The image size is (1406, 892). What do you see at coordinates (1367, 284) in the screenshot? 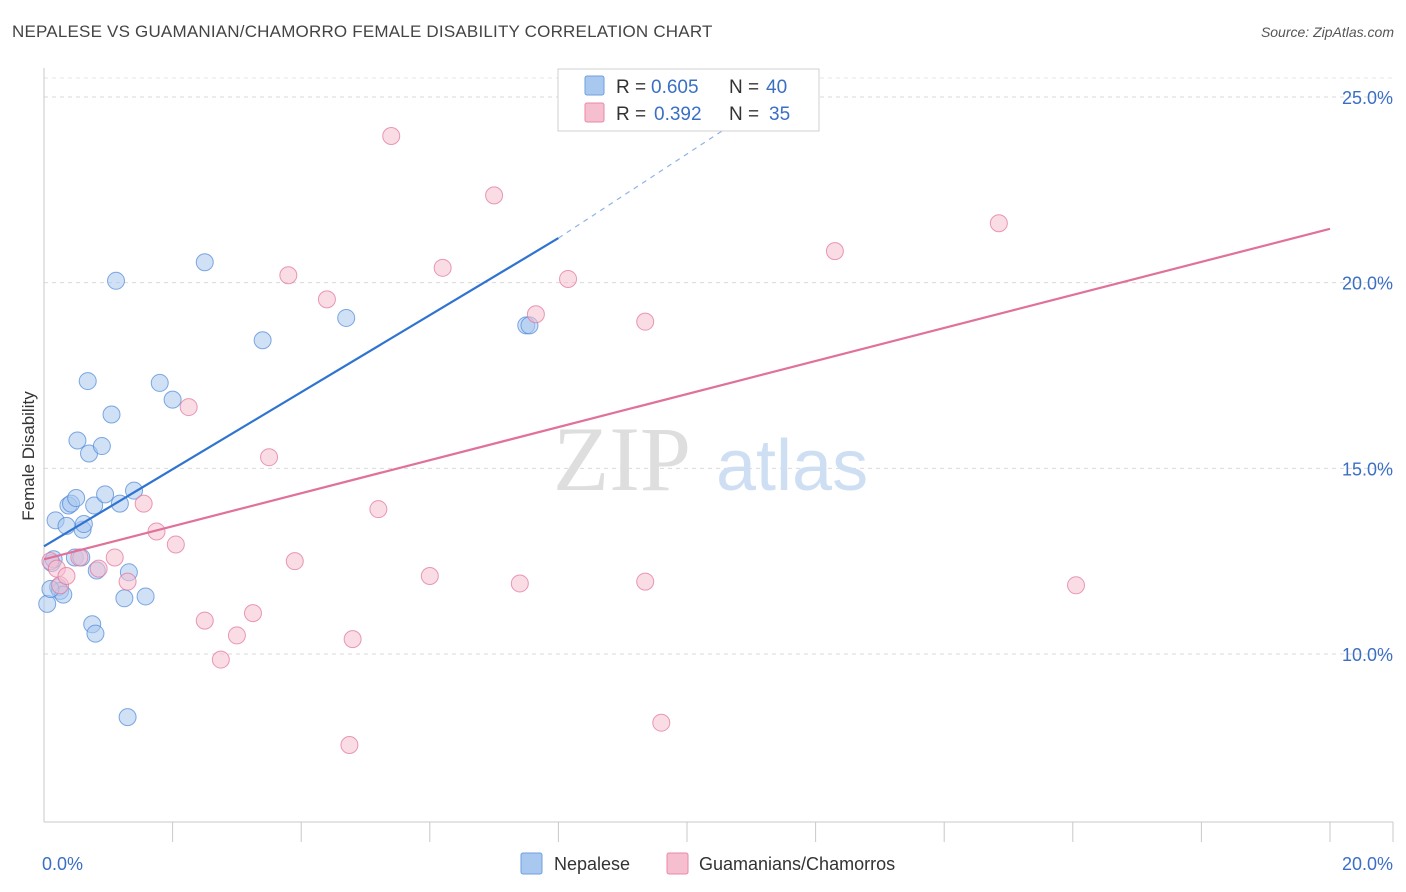
I see `y-tick-label-2: 20.0%` at bounding box center [1367, 284].